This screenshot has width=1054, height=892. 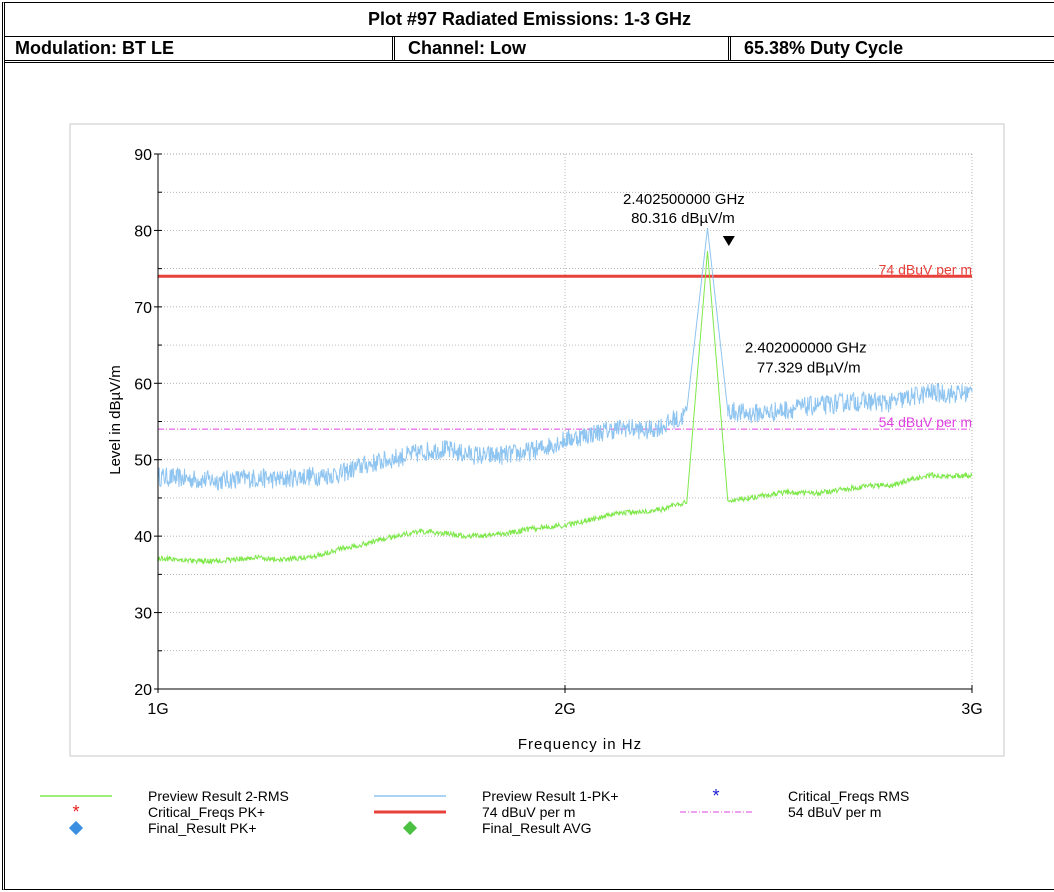 I want to click on plot-title: Plot #97 Radiated Emissions: 1-3 GHz, so click(x=529, y=19).